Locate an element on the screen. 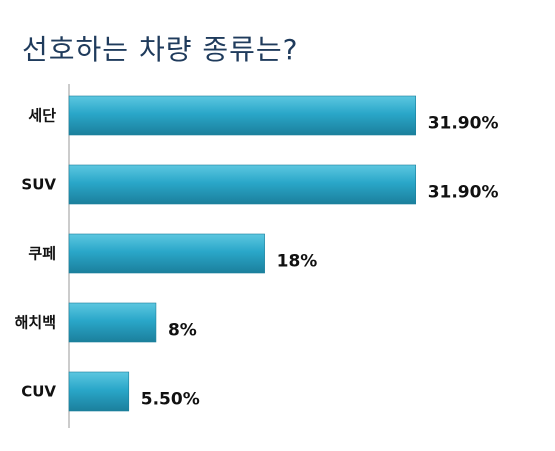 The height and width of the screenshot is (451, 555). data-label: 18% is located at coordinates (297, 262).